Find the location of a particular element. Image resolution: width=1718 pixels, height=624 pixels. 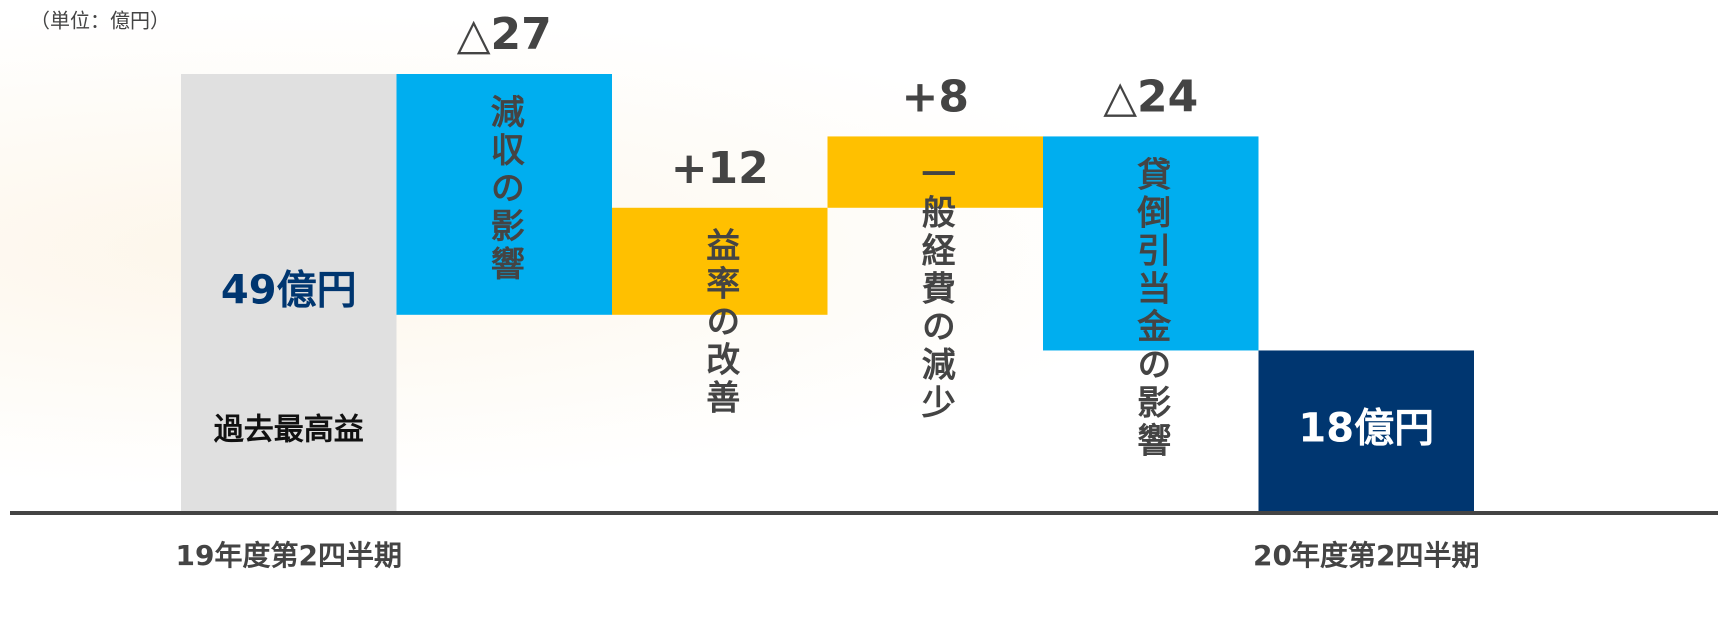

bar-label: 過去最高益 is located at coordinates (289, 430).